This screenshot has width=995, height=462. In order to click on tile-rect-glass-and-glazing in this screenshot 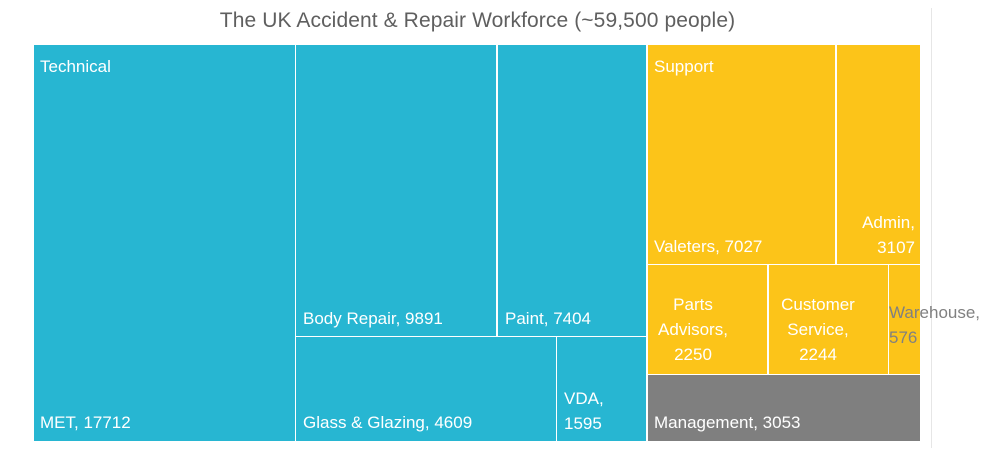, I will do `click(426, 389)`.